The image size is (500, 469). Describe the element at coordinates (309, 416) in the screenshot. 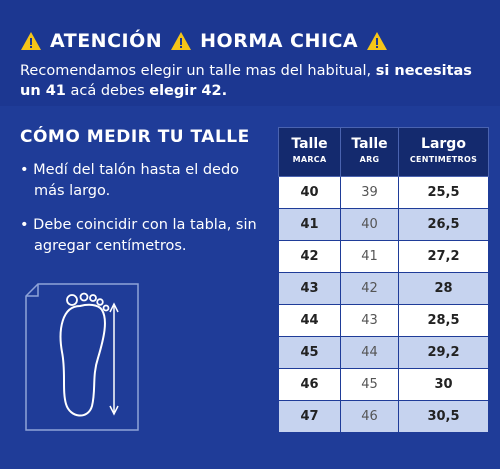

I see `table-cell: 47` at that location.